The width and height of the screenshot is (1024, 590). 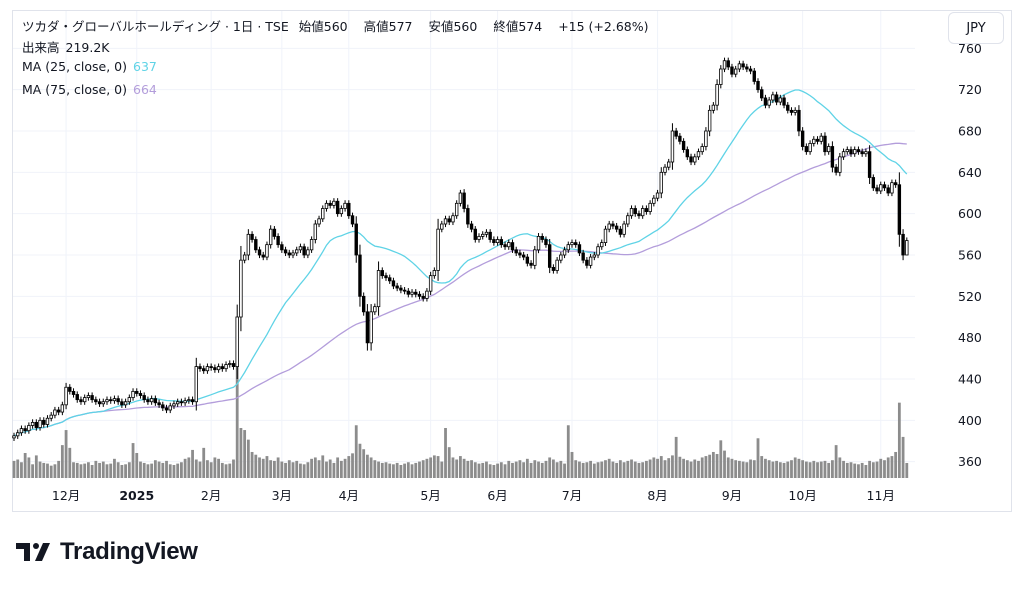 I want to click on currency-button: JPY, so click(x=976, y=28).